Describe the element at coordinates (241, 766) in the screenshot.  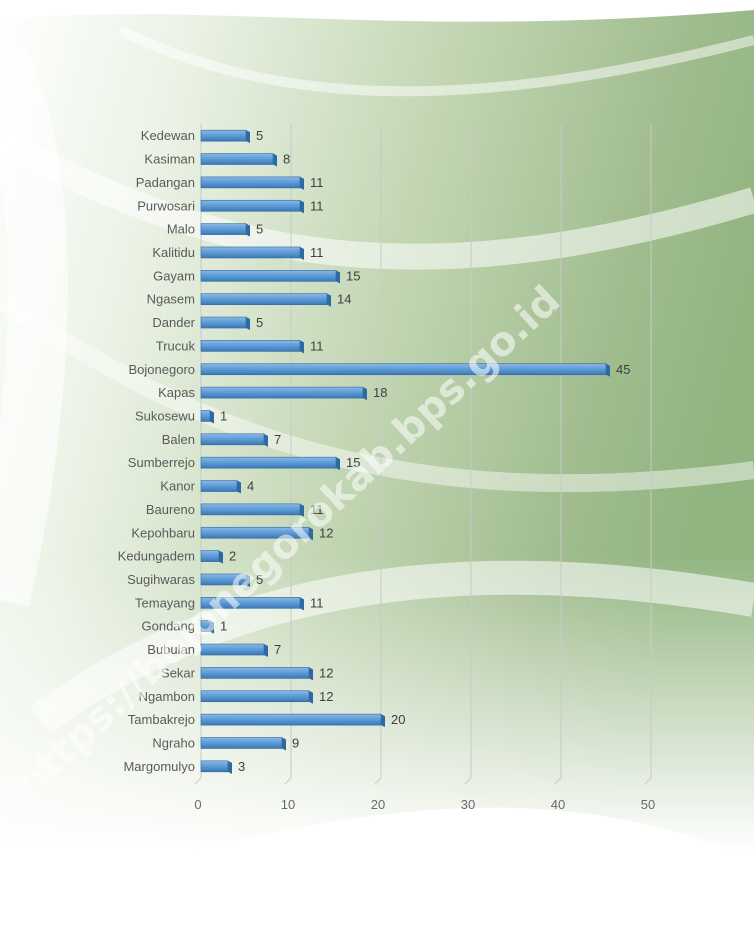
I see `data-label: 3` at that location.